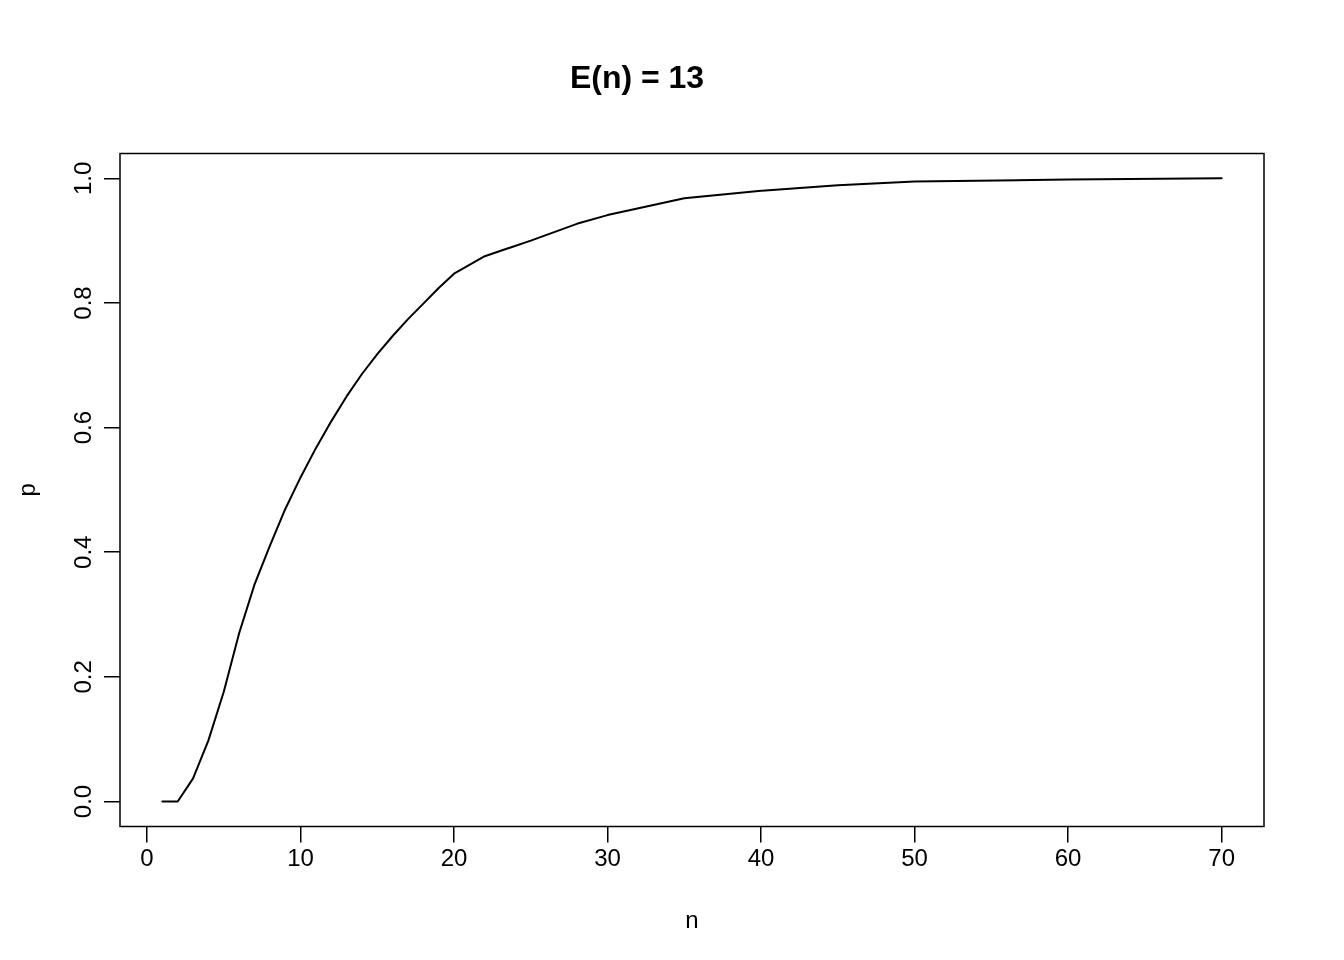 The image size is (1344, 960). Describe the element at coordinates (27, 490) in the screenshot. I see `y-axis-title: p` at that location.